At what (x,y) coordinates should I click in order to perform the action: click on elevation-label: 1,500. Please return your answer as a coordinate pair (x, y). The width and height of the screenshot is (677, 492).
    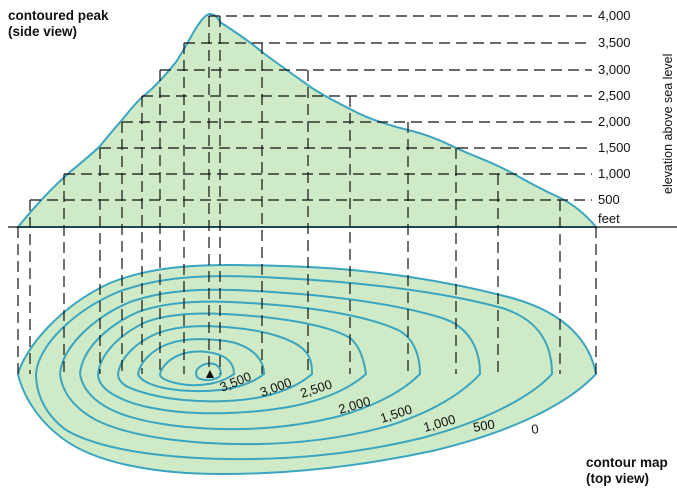
    Looking at the image, I should click on (614, 147).